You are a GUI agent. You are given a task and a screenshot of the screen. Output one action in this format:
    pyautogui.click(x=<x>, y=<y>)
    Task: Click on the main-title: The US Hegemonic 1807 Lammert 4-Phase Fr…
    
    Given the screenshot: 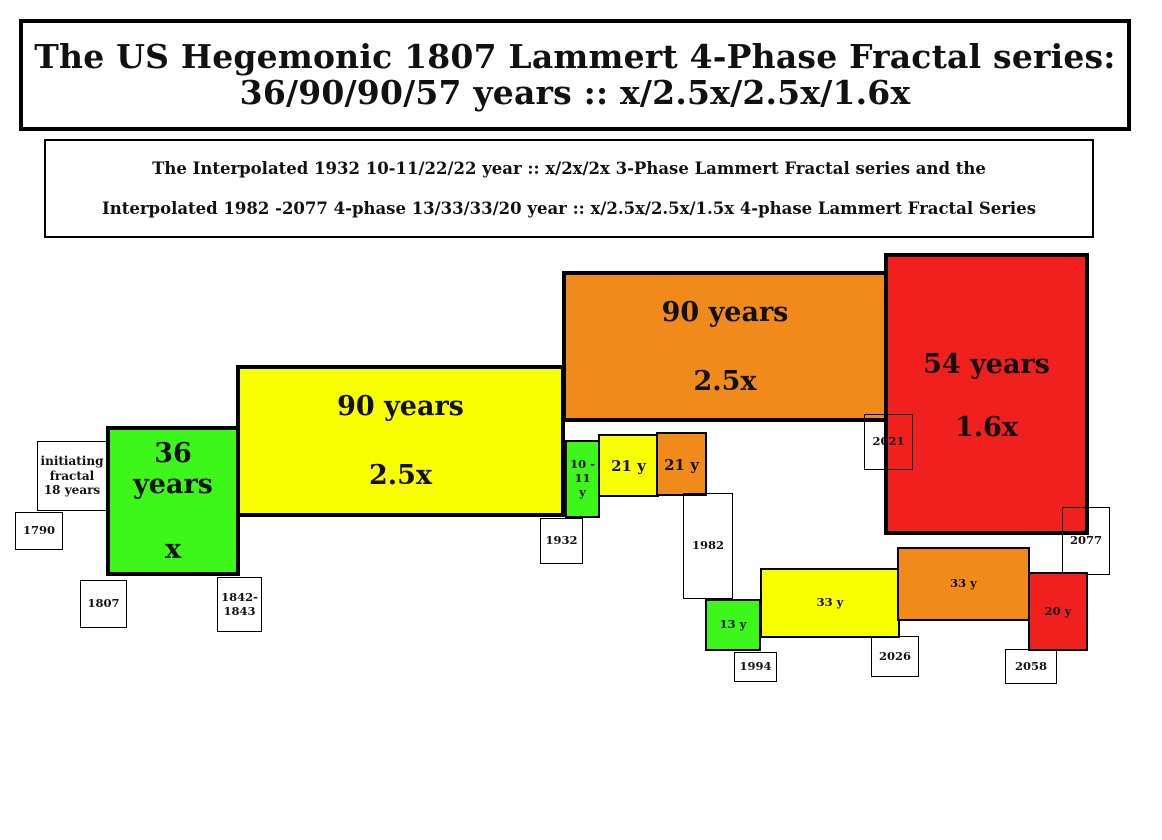 What is the action you would take?
    pyautogui.click(x=575, y=75)
    